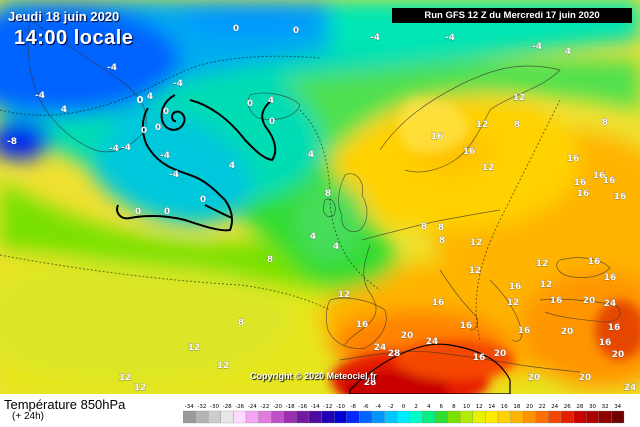  I want to click on scale-tick-label: -14, so click(315, 407).